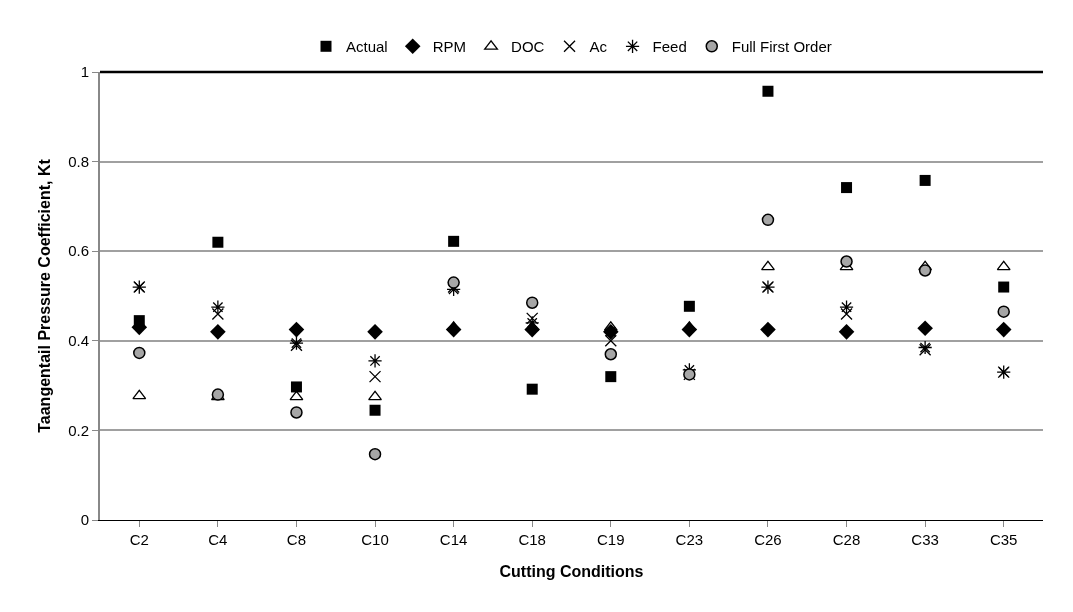 The height and width of the screenshot is (612, 1073). What do you see at coordinates (611, 539) in the screenshot?
I see `x-tick-label: C19` at bounding box center [611, 539].